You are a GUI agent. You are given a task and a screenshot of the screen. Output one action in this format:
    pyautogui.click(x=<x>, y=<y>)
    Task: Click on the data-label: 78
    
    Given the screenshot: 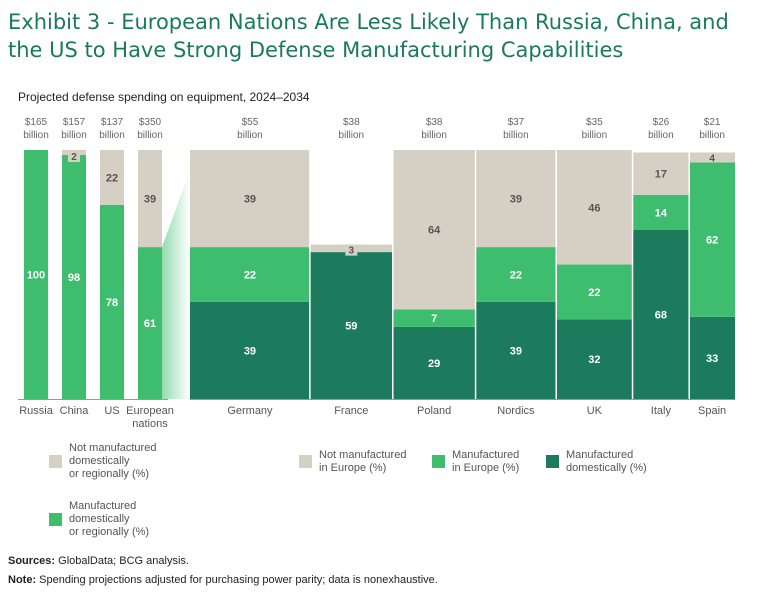 What is the action you would take?
    pyautogui.click(x=112, y=303)
    